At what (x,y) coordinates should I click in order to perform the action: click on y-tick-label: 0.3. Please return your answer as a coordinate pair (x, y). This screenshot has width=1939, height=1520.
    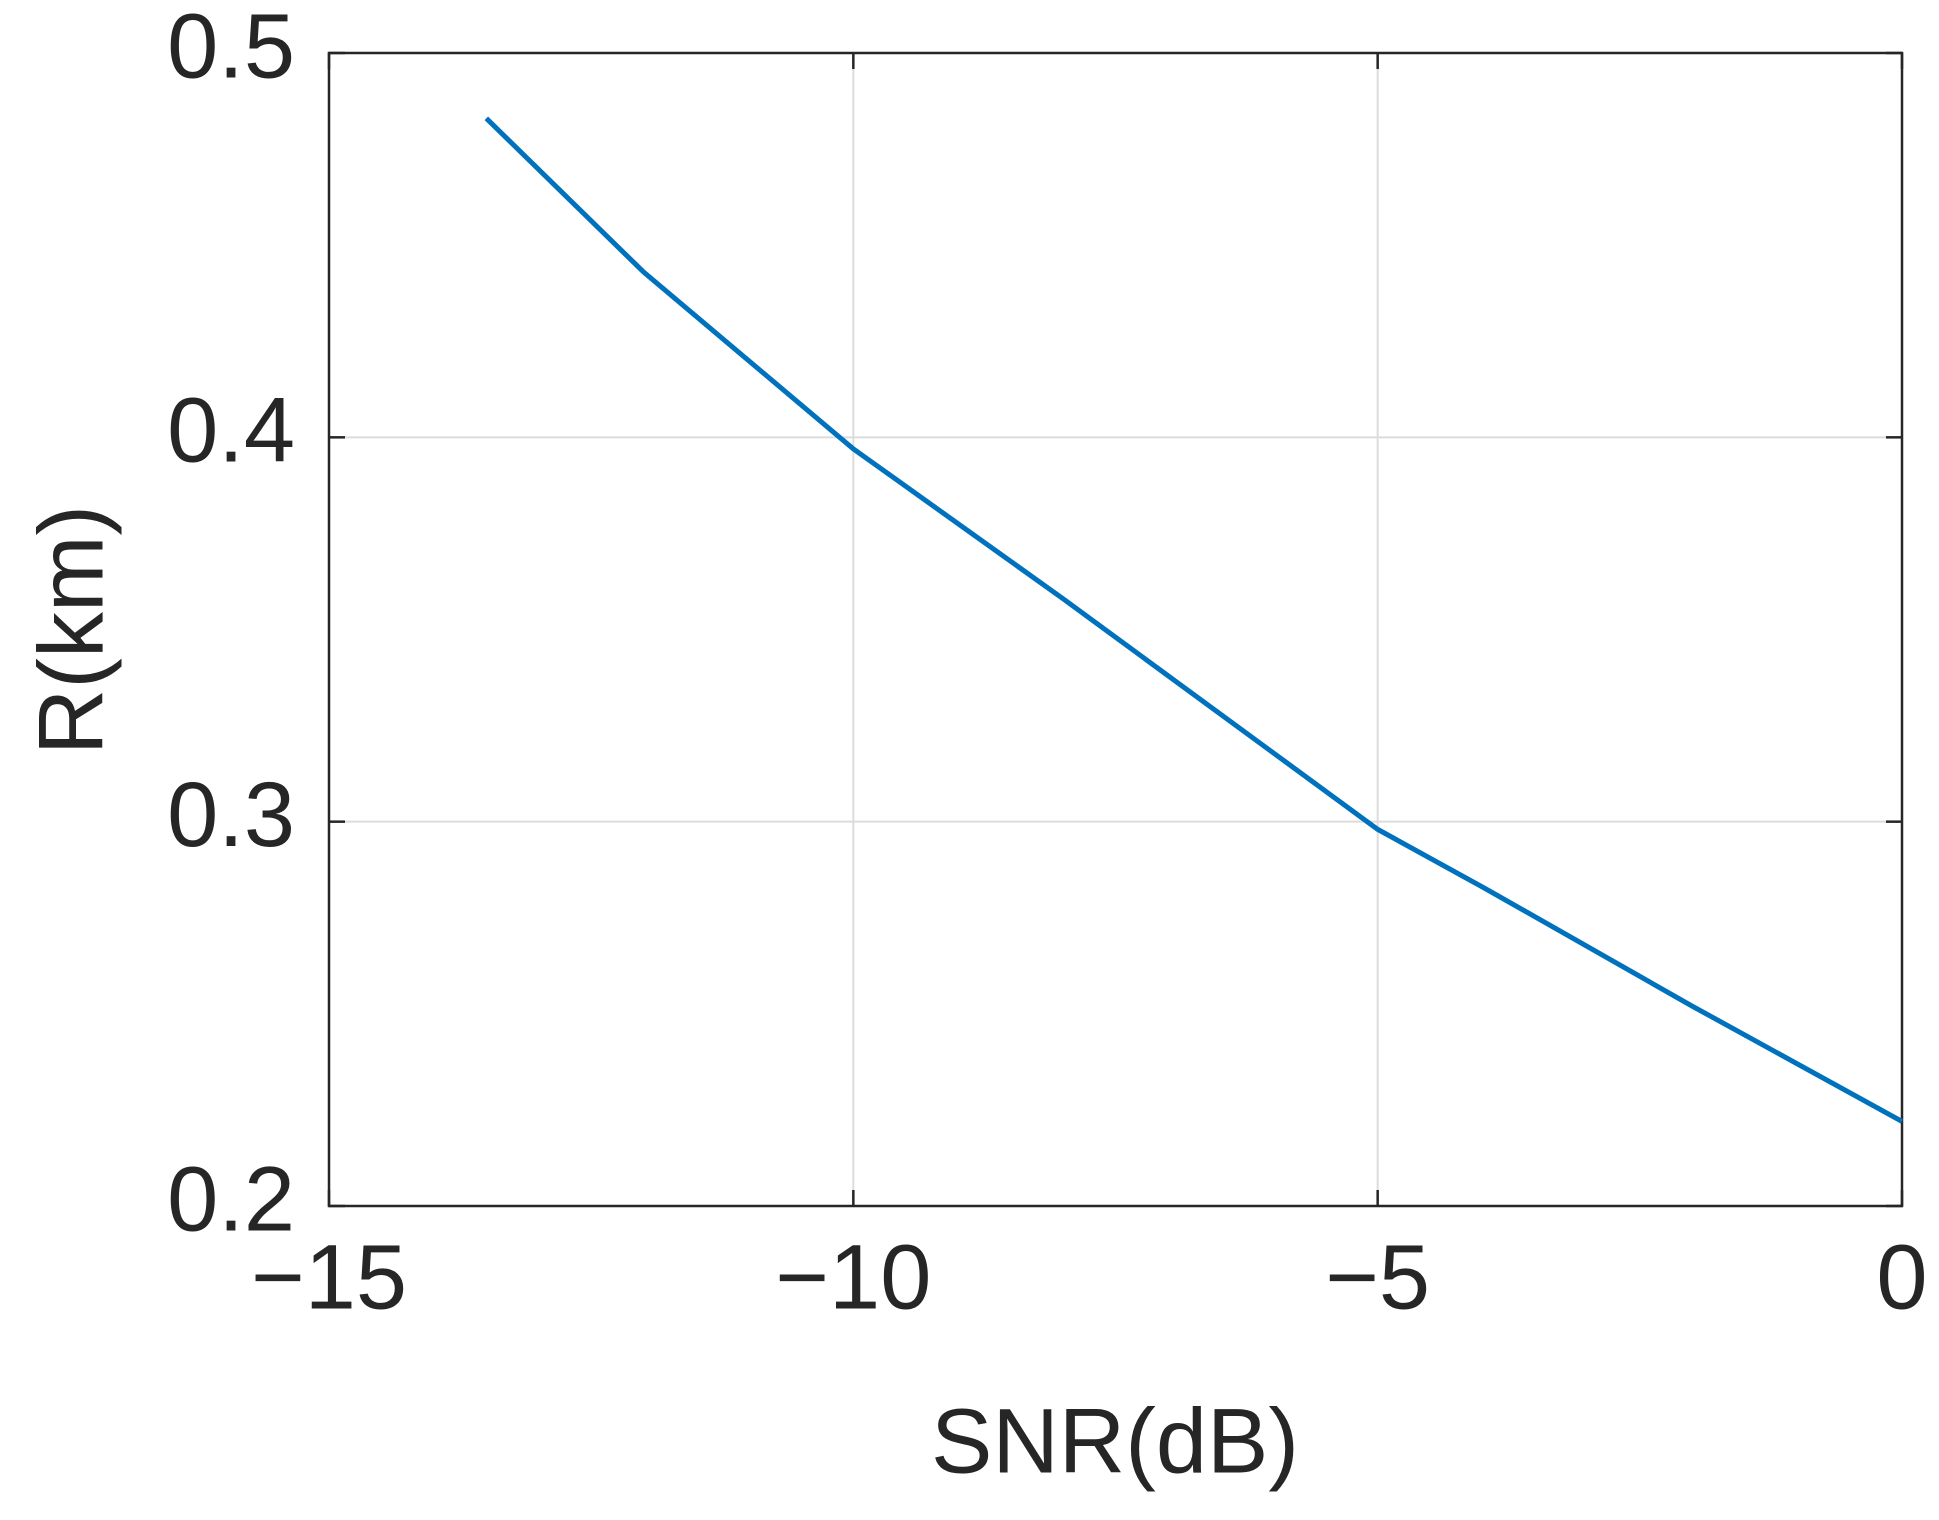
    Looking at the image, I should click on (231, 815).